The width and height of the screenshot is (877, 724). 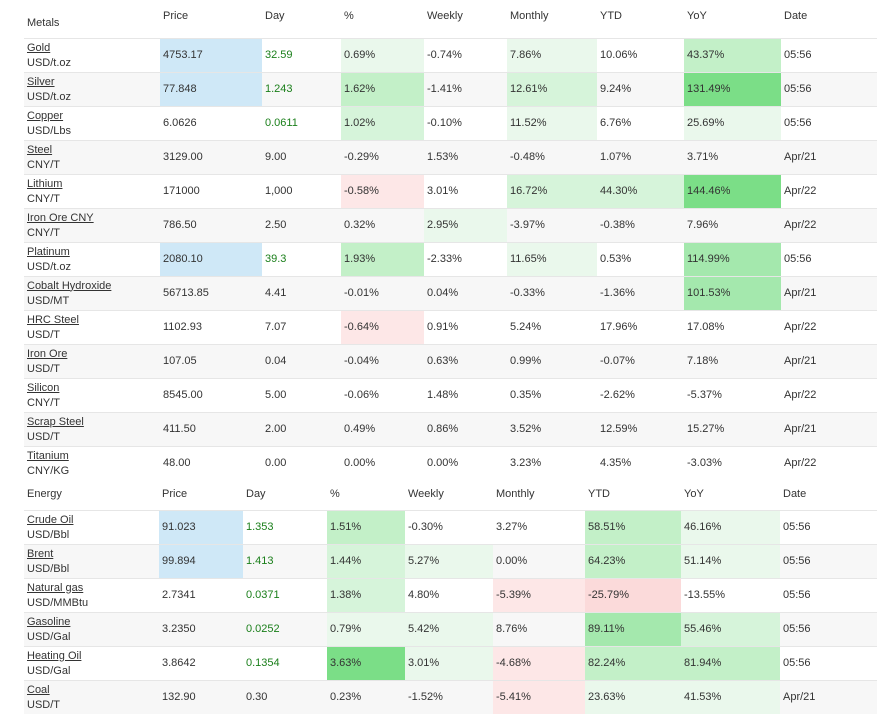 I want to click on commodity-link: Iron Ore, so click(x=47, y=353).